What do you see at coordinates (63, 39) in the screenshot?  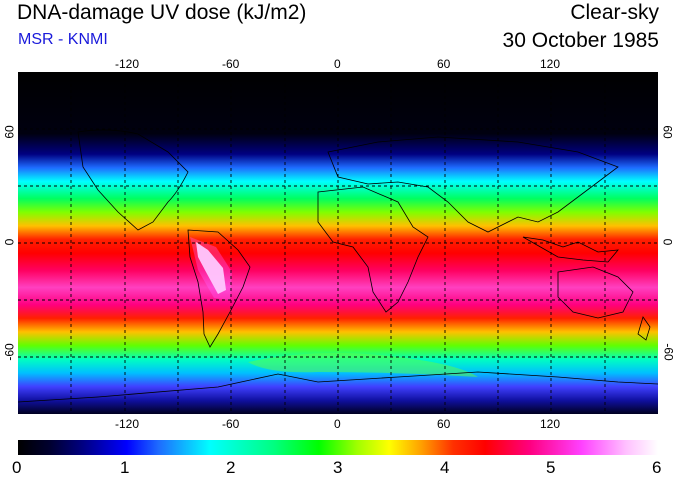 I see `map-source: MSR - KNMI` at bounding box center [63, 39].